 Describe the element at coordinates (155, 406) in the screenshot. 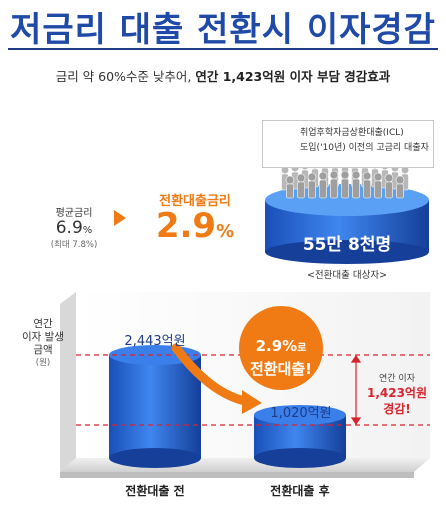

I see `bar-before` at that location.